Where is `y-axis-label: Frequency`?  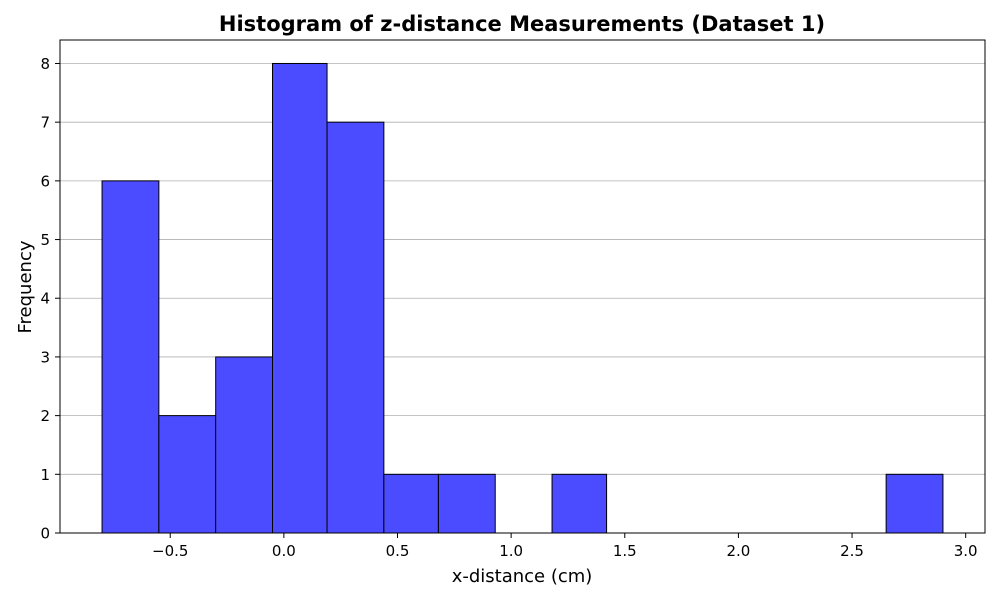 y-axis-label: Frequency is located at coordinates (25, 286).